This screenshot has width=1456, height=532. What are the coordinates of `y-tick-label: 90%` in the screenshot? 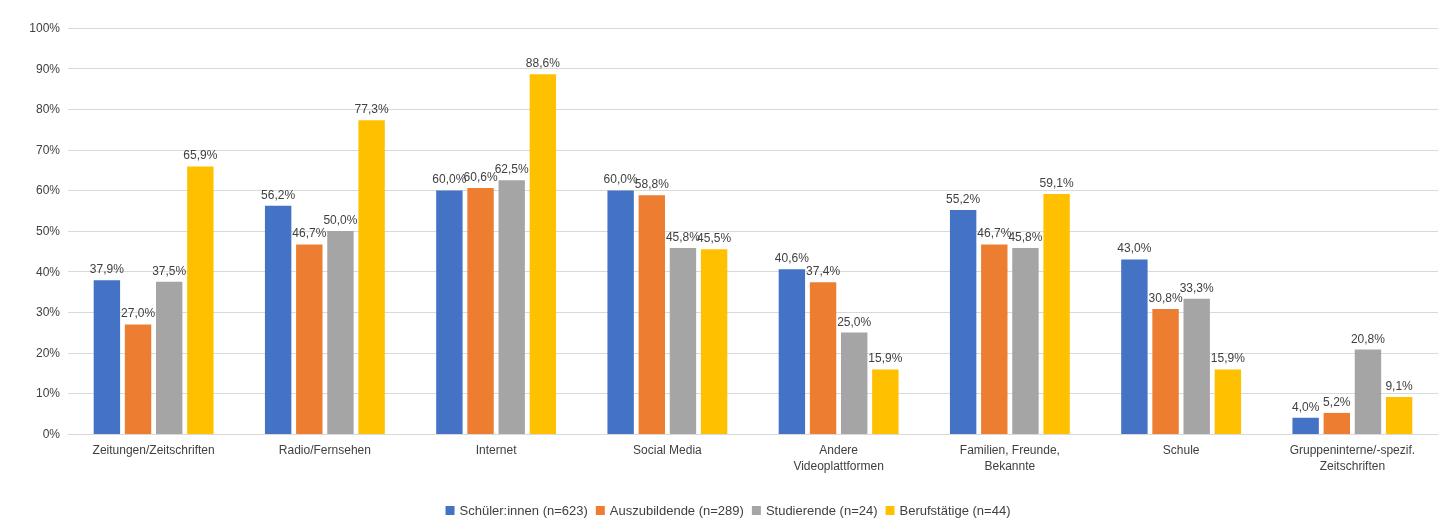 It's located at (48, 68).